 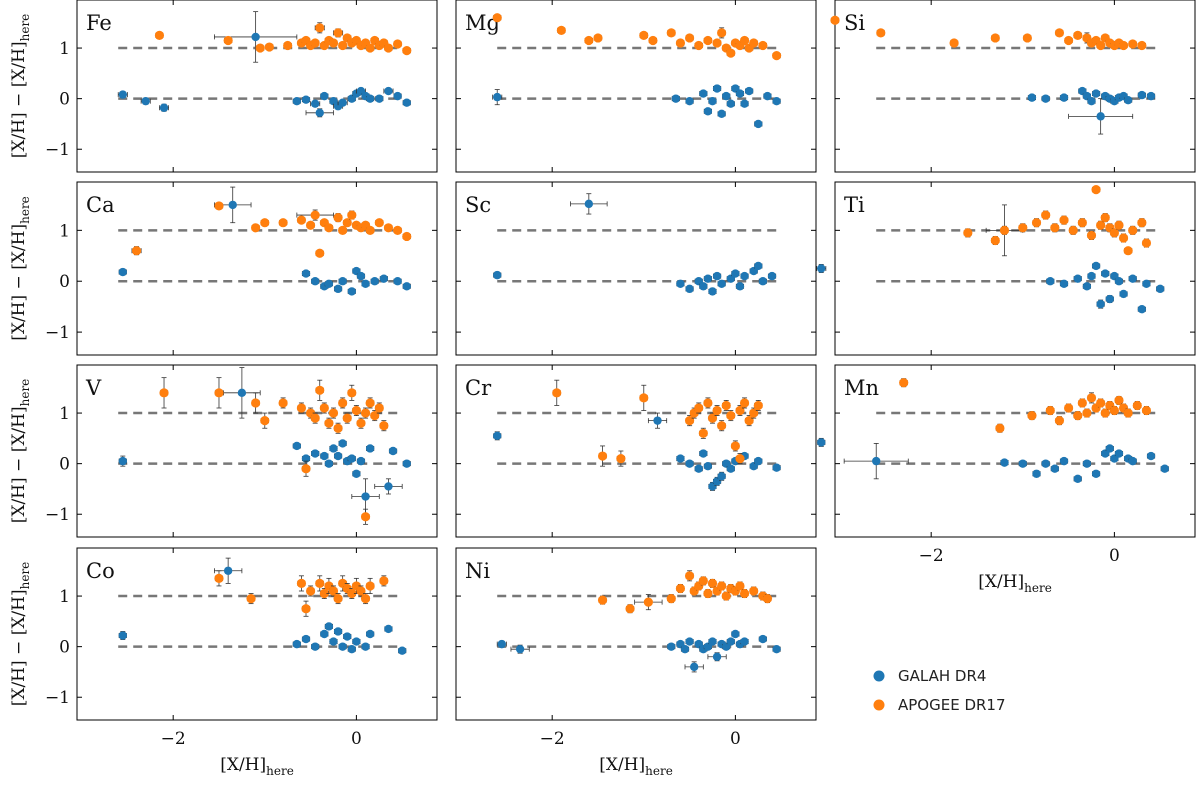 I want to click on xtick-label: 0, so click(x=356, y=739).